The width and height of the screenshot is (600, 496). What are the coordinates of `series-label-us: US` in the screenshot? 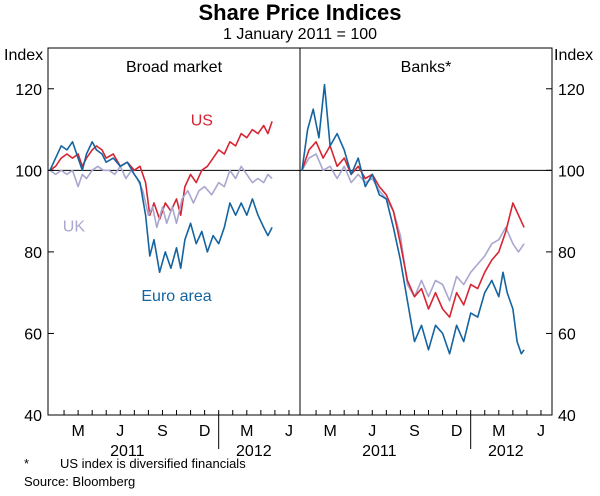 It's located at (202, 120).